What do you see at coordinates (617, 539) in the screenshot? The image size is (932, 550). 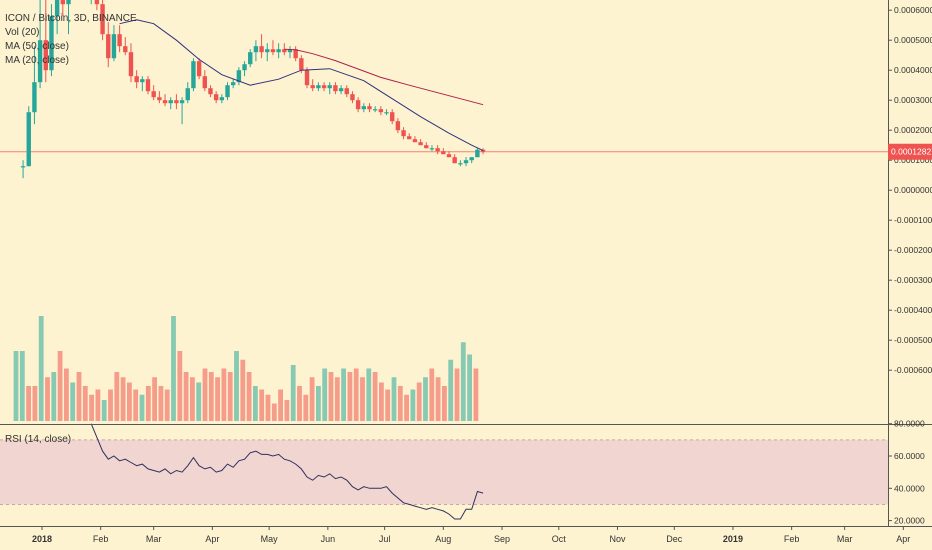 I see `time-axis-label: Nov` at bounding box center [617, 539].